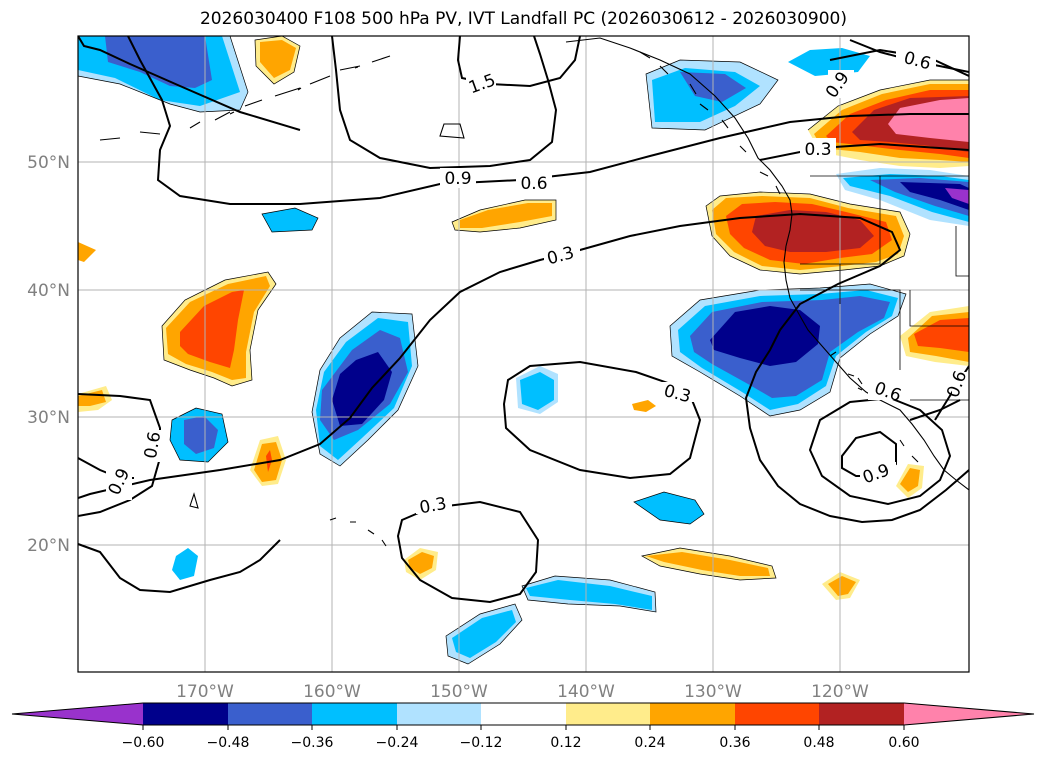  What do you see at coordinates (185, 714) in the screenshot?
I see `colorbar-bin-neg060-neg048` at bounding box center [185, 714].